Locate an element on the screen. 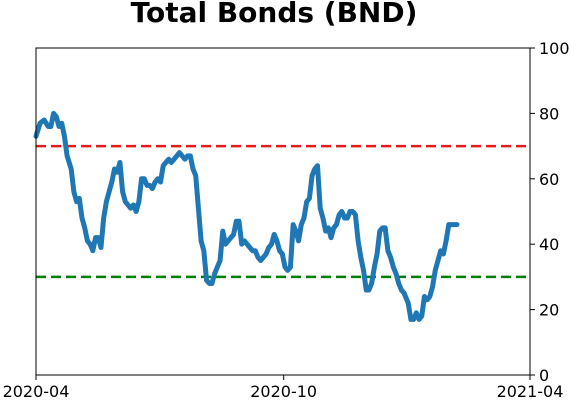 Image resolution: width=571 pixels, height=402 pixels. x-axis: 2020-04 2020-10 2021-04 is located at coordinates (283, 388).